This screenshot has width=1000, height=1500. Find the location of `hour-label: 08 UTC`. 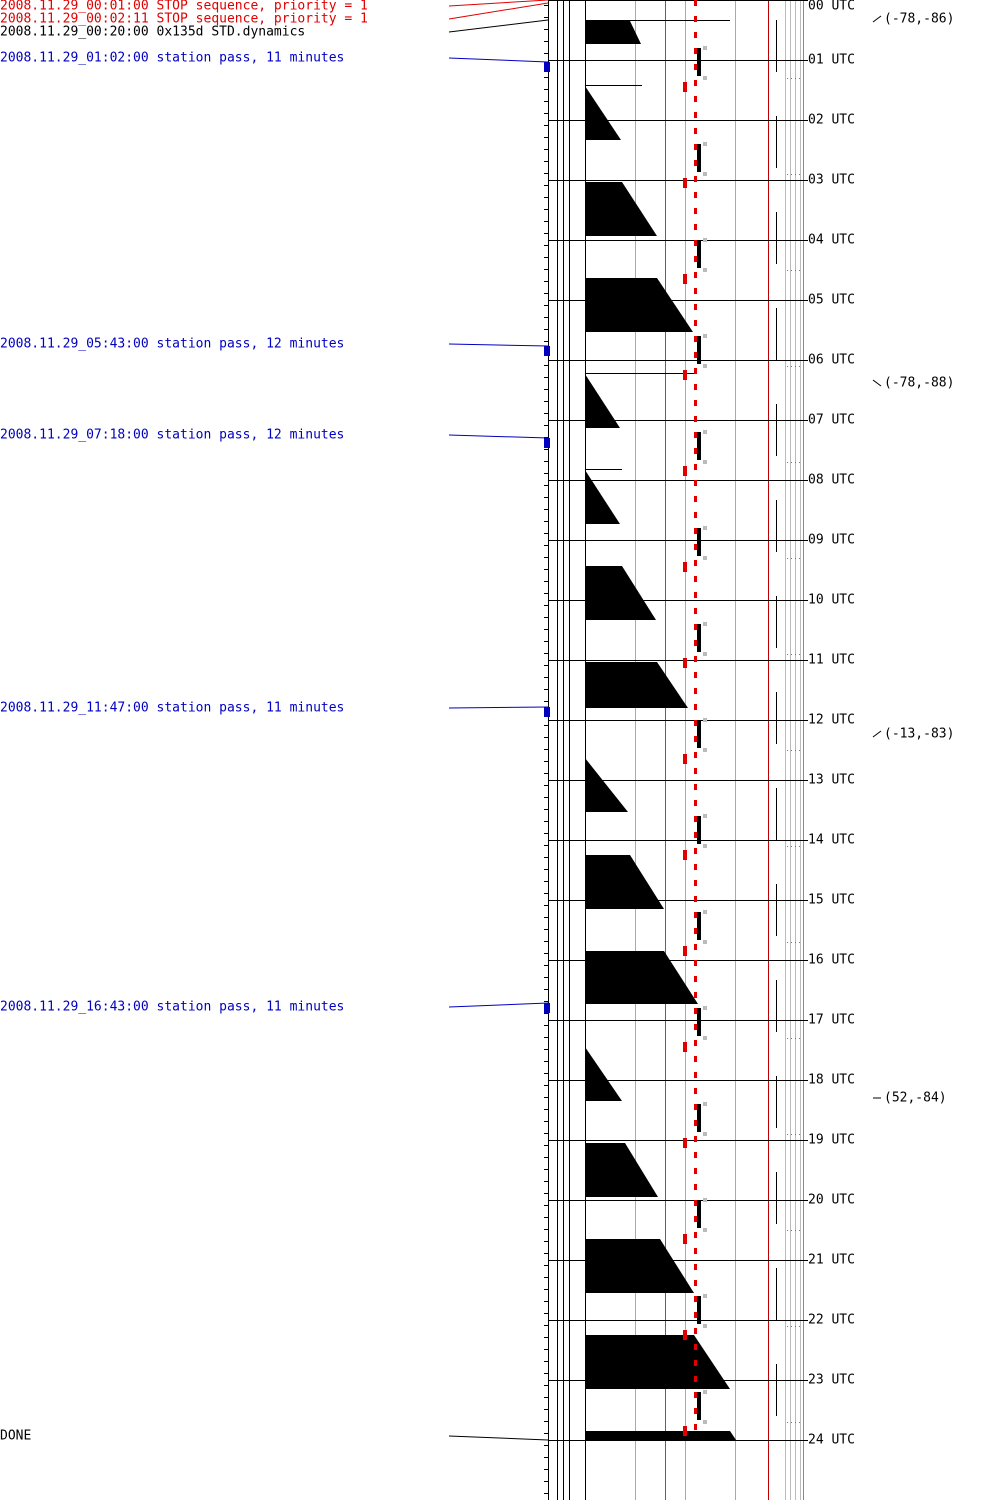

hour-label: 08 UTC is located at coordinates (831, 480).